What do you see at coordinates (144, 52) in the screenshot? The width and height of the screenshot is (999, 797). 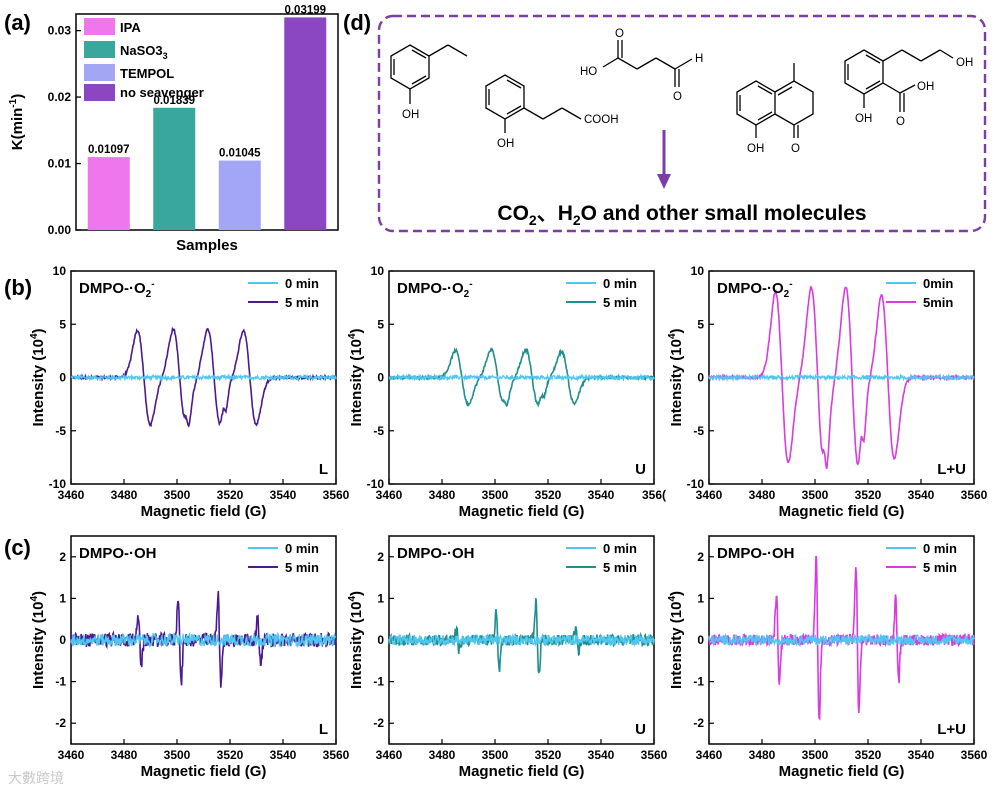 I see `legend-label-naso3: NaSO33` at bounding box center [144, 52].